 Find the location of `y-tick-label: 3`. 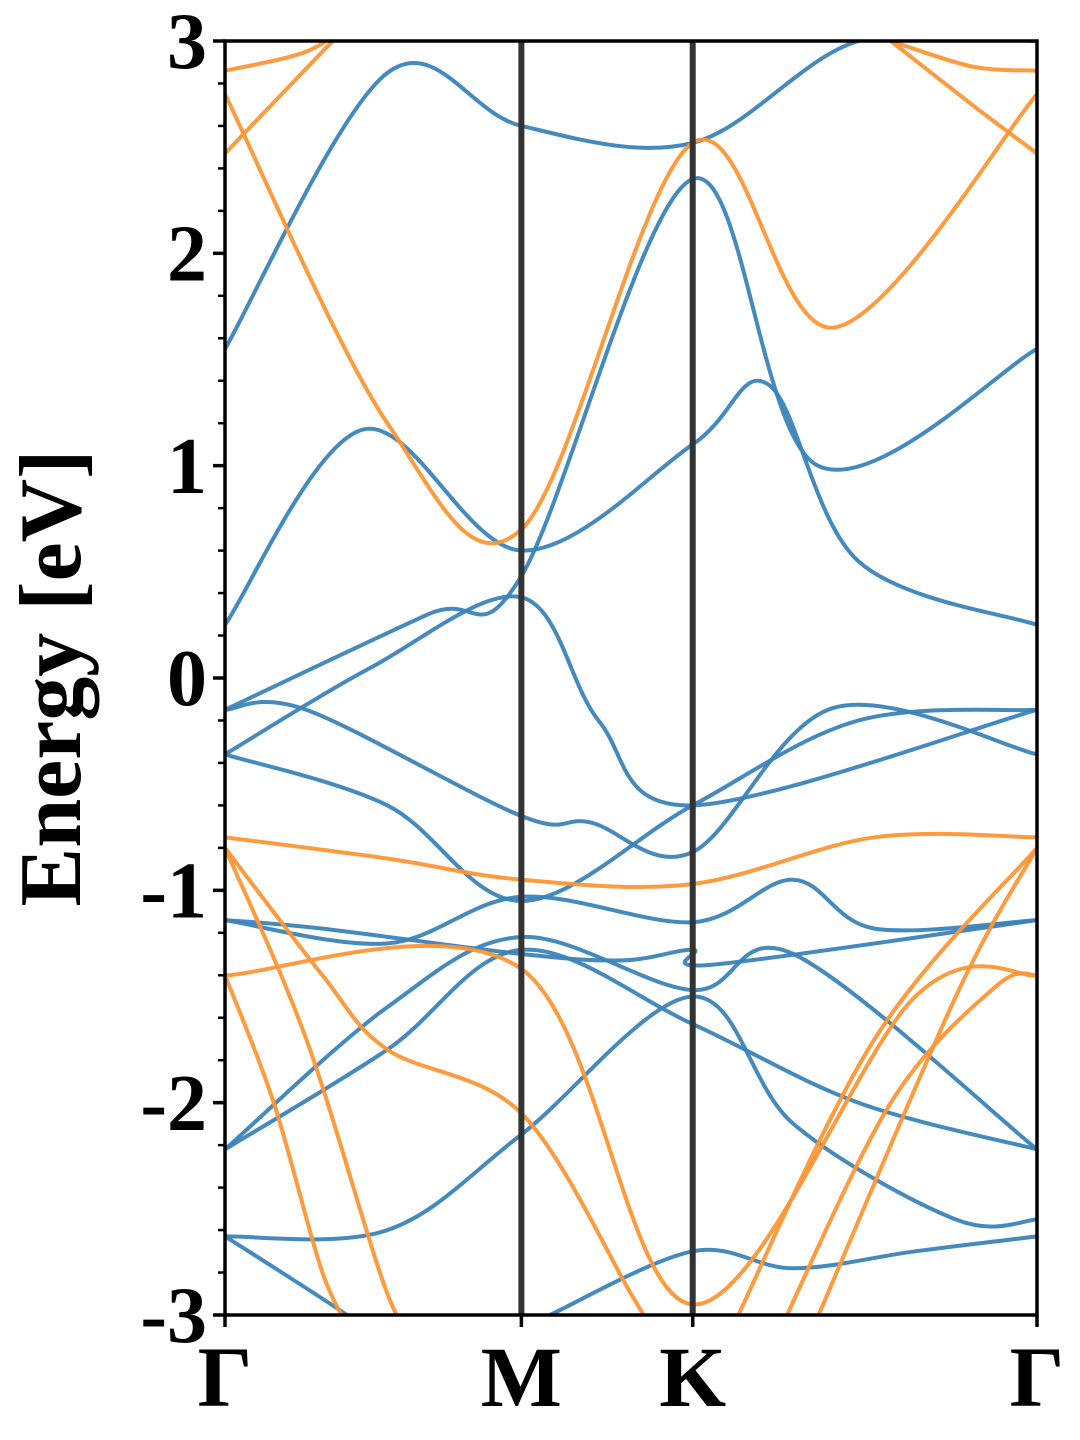

y-tick-label: 3 is located at coordinates (187, 43).